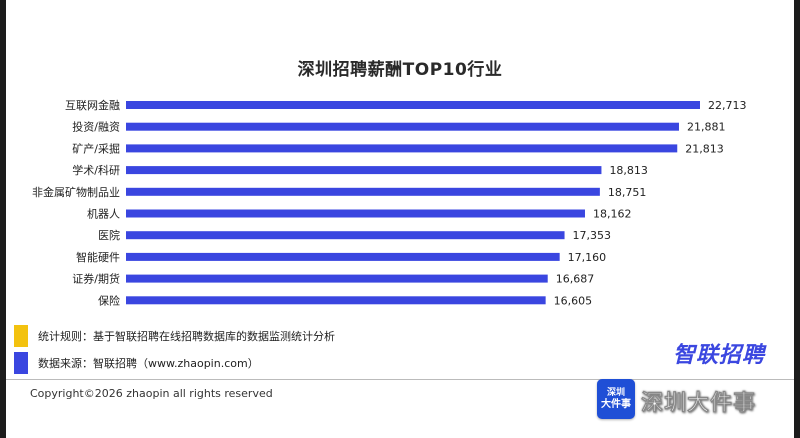  I want to click on legend-source-text: 数据来源：智联招聘（www.zhaopin.com）, so click(148, 363).